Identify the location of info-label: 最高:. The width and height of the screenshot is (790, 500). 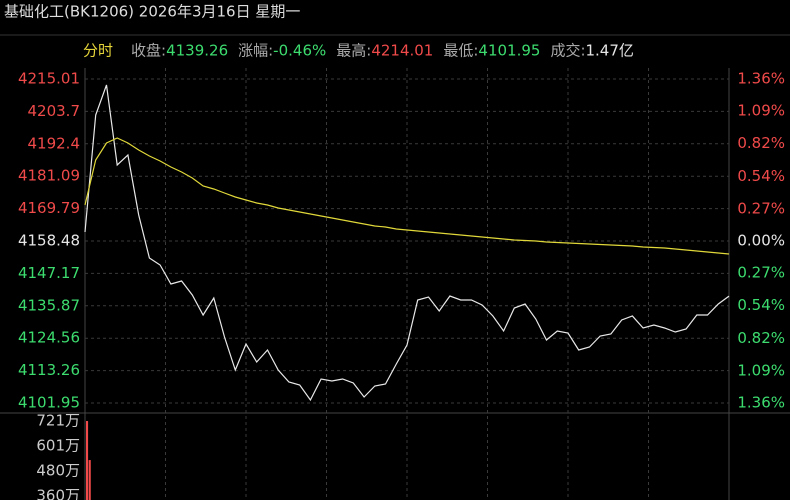
(353, 51).